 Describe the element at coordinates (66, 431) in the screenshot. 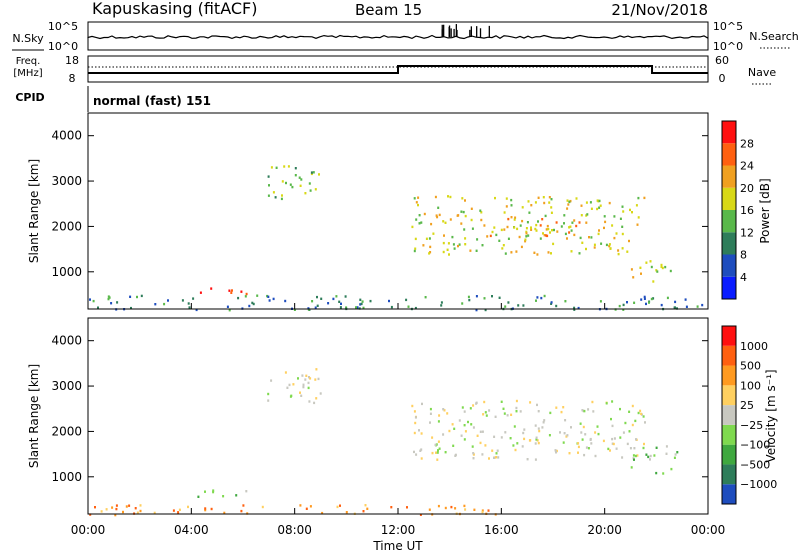

I see `range-tick-label: 2000` at that location.